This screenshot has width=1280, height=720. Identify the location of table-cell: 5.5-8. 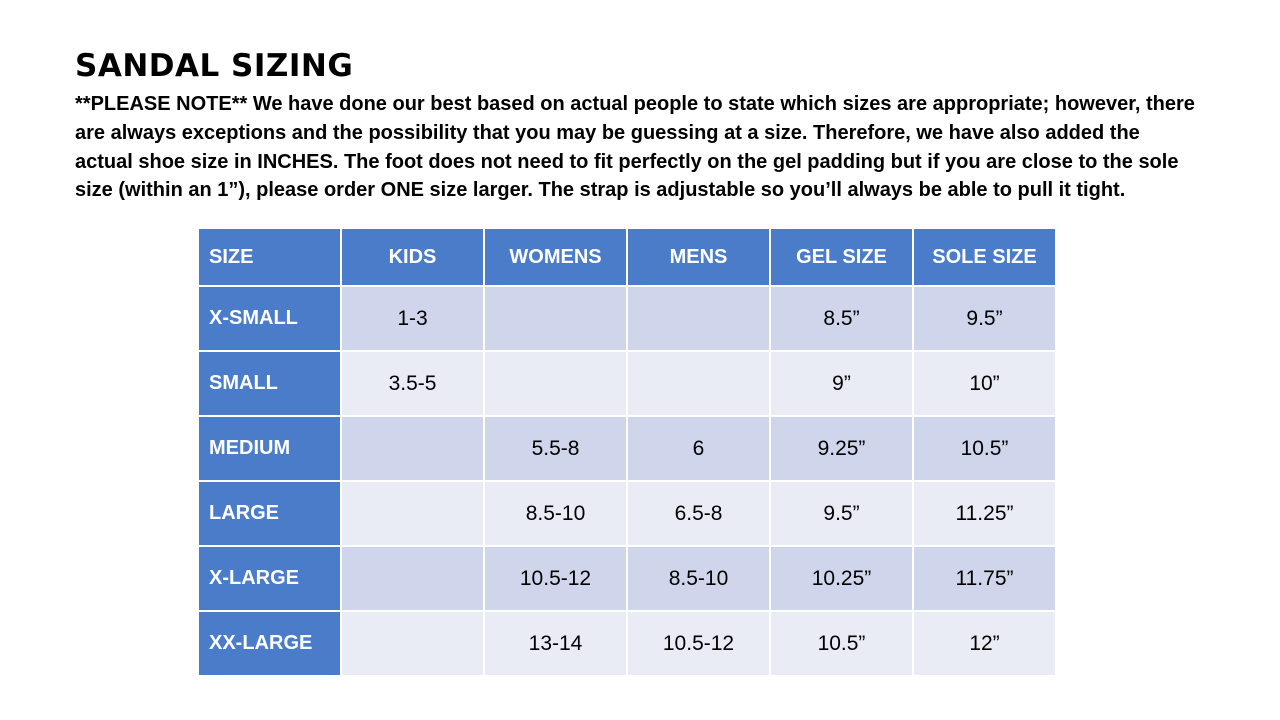
(555, 449).